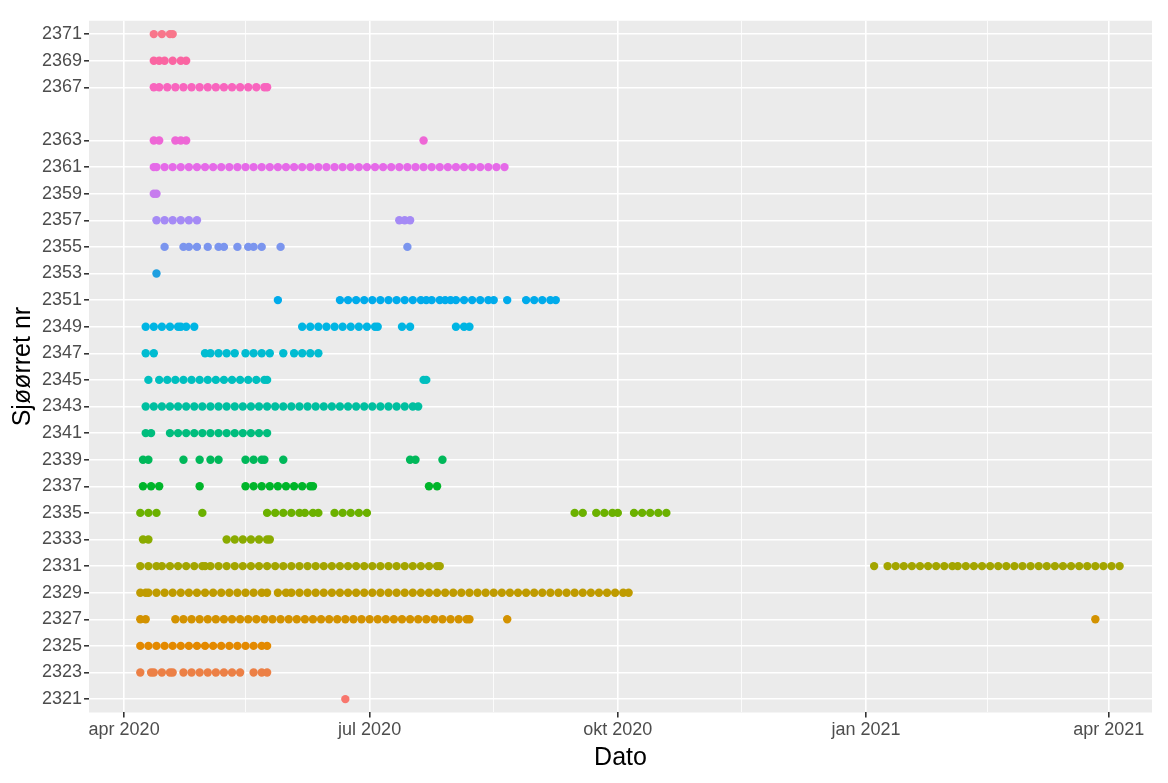  I want to click on y-tick-label: 2325, so click(62, 644).